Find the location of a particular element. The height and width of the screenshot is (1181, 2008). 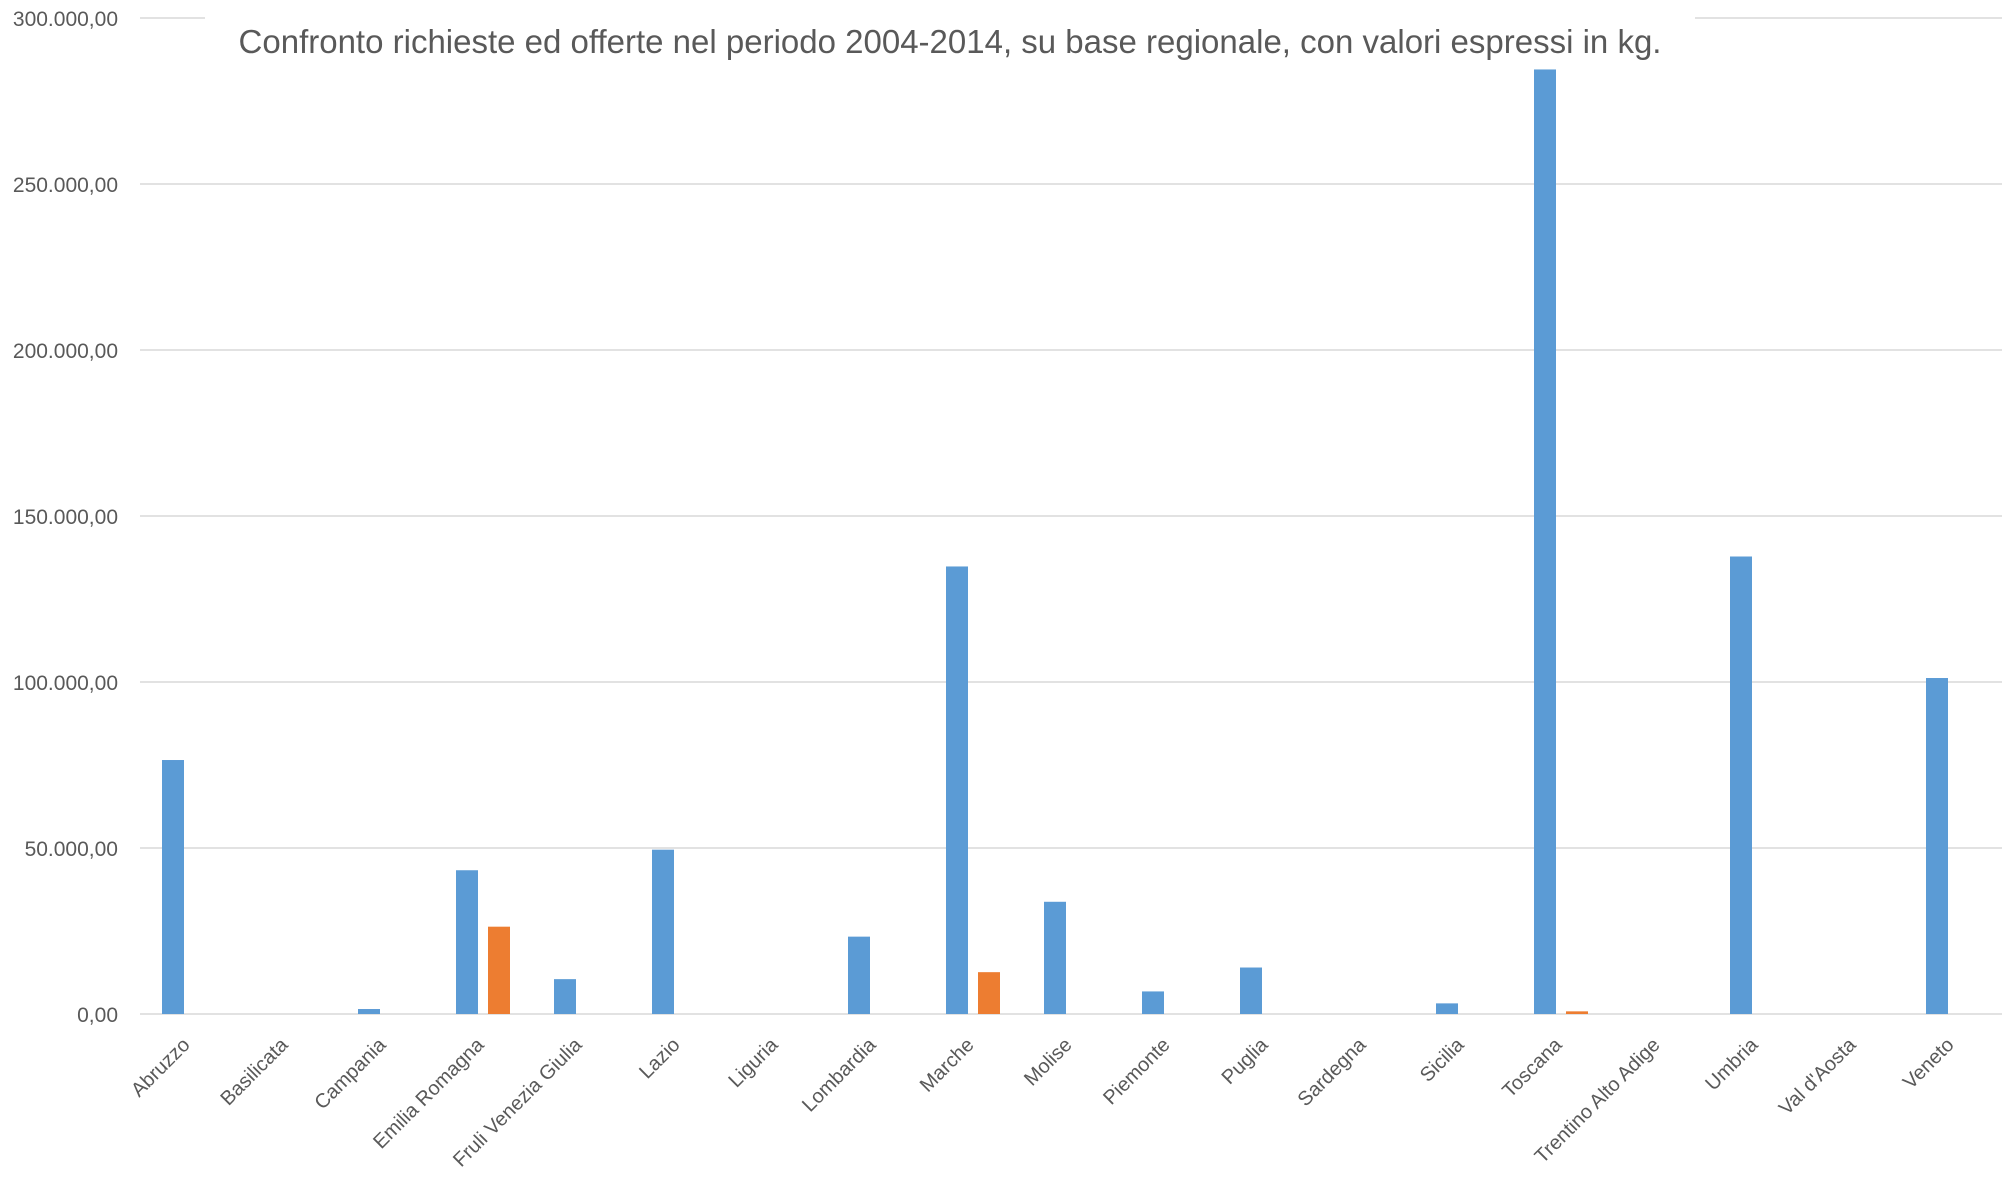

y-tick-label: 50.000,00 is located at coordinates (71, 849).